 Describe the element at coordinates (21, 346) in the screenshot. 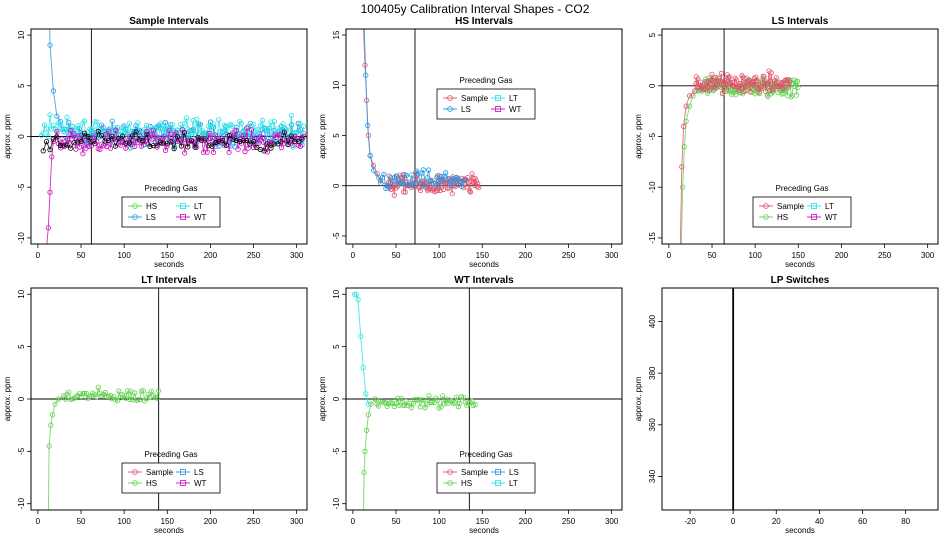

I see `y-tick-label: 5` at that location.